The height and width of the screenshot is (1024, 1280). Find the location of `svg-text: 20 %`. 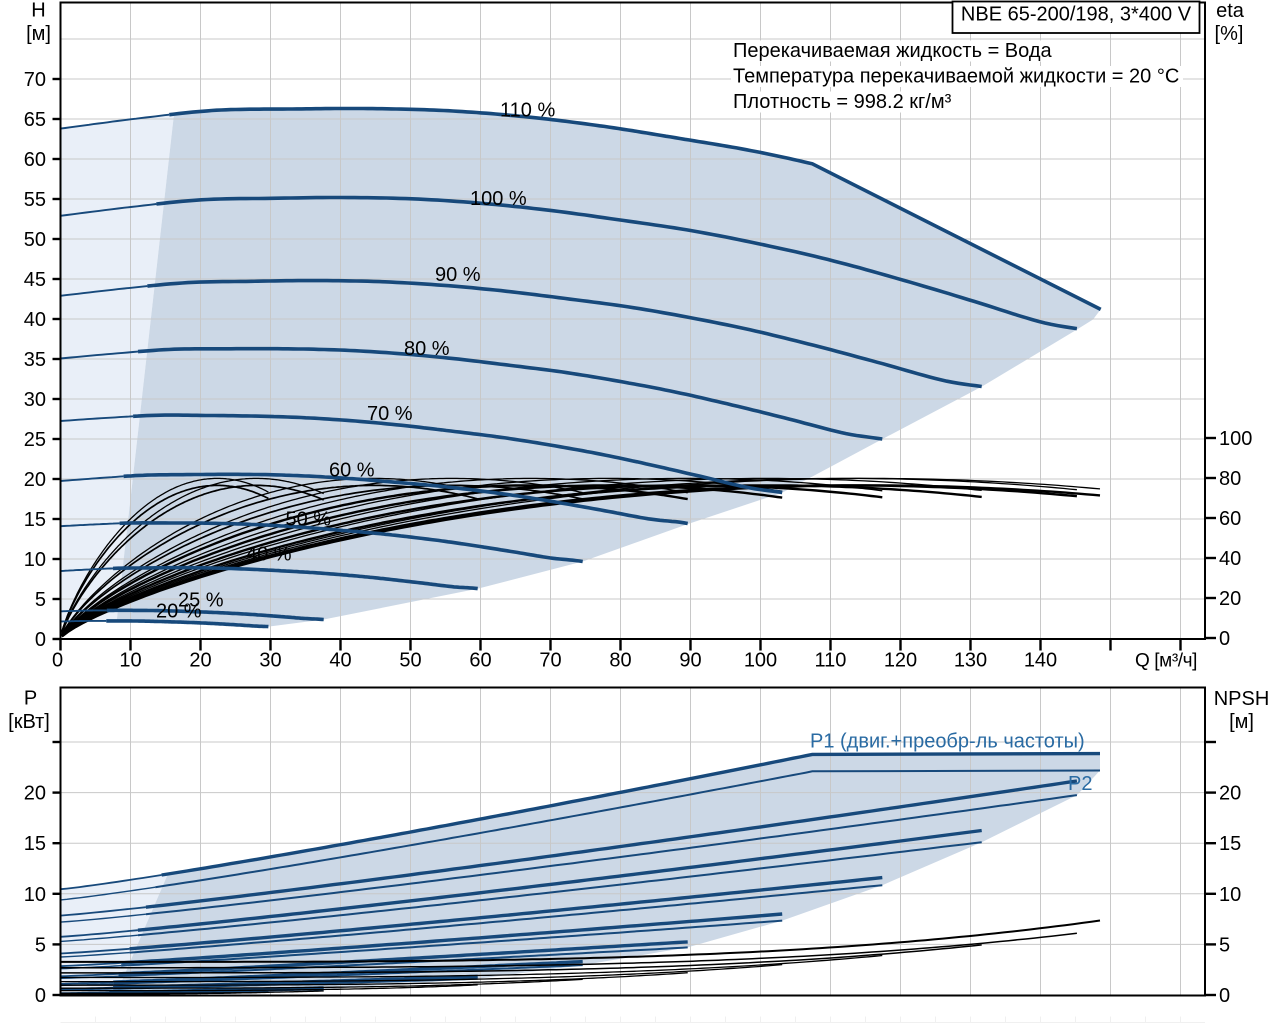

svg-text: 20 % is located at coordinates (179, 612).